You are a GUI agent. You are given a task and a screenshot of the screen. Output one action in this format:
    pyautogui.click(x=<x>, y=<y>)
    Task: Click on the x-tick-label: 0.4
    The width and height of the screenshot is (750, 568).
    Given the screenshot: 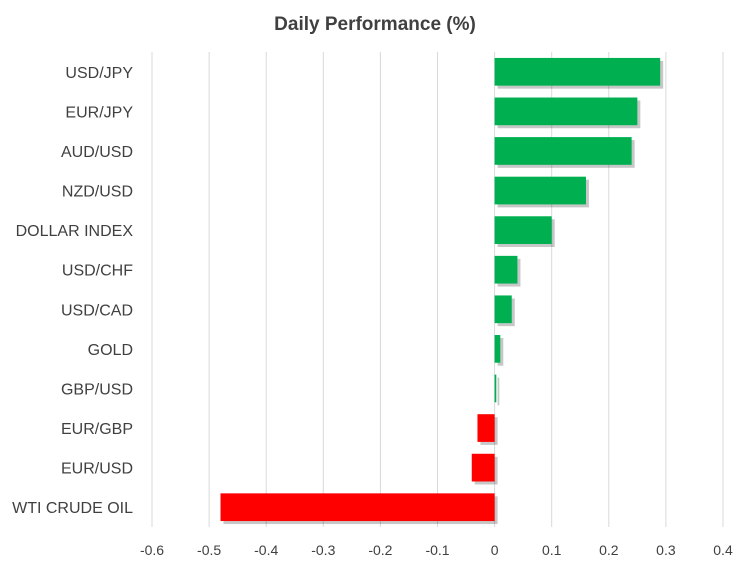 What is the action you would take?
    pyautogui.click(x=723, y=550)
    